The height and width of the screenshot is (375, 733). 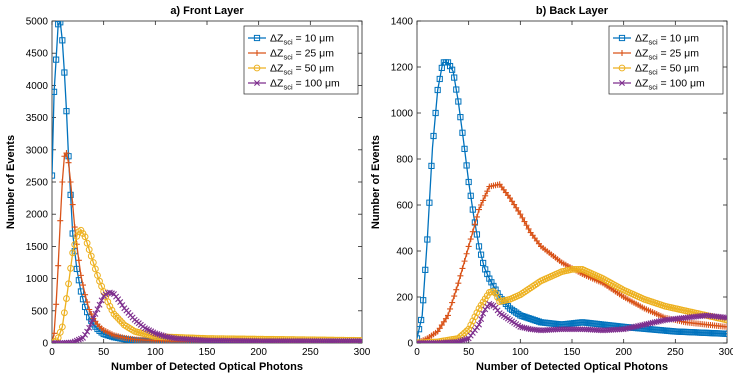 What do you see at coordinates (37, 54) in the screenshot?
I see `y-tick-label: 4500` at bounding box center [37, 54].